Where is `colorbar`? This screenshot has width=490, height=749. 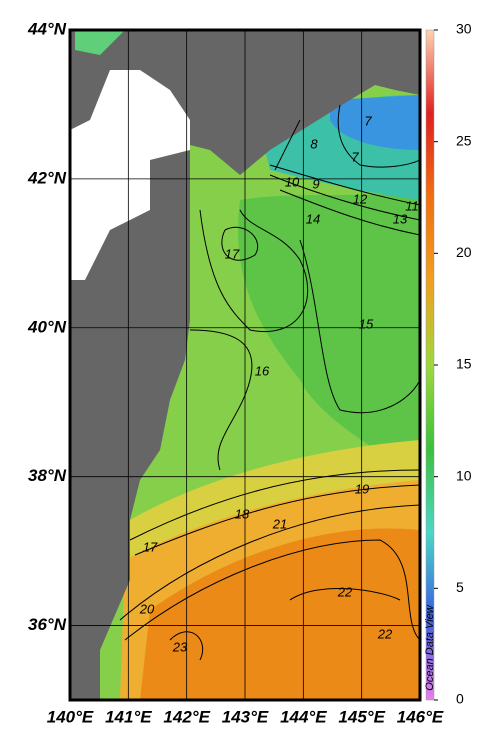 colorbar is located at coordinates (430, 365).